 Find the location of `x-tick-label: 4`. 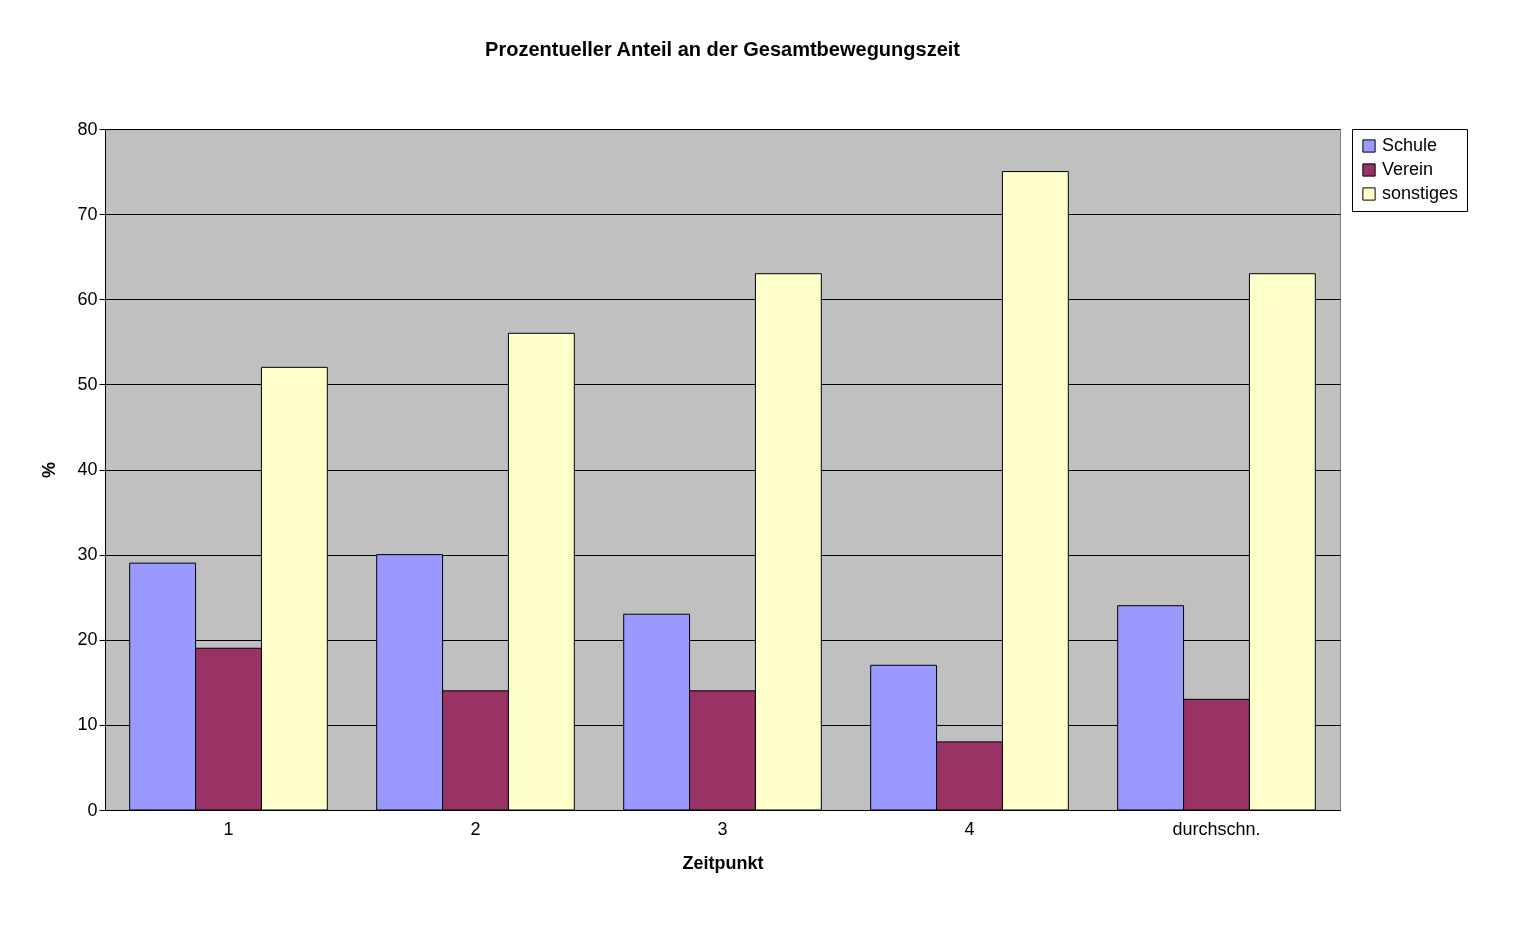

x-tick-label: 4 is located at coordinates (969, 828).